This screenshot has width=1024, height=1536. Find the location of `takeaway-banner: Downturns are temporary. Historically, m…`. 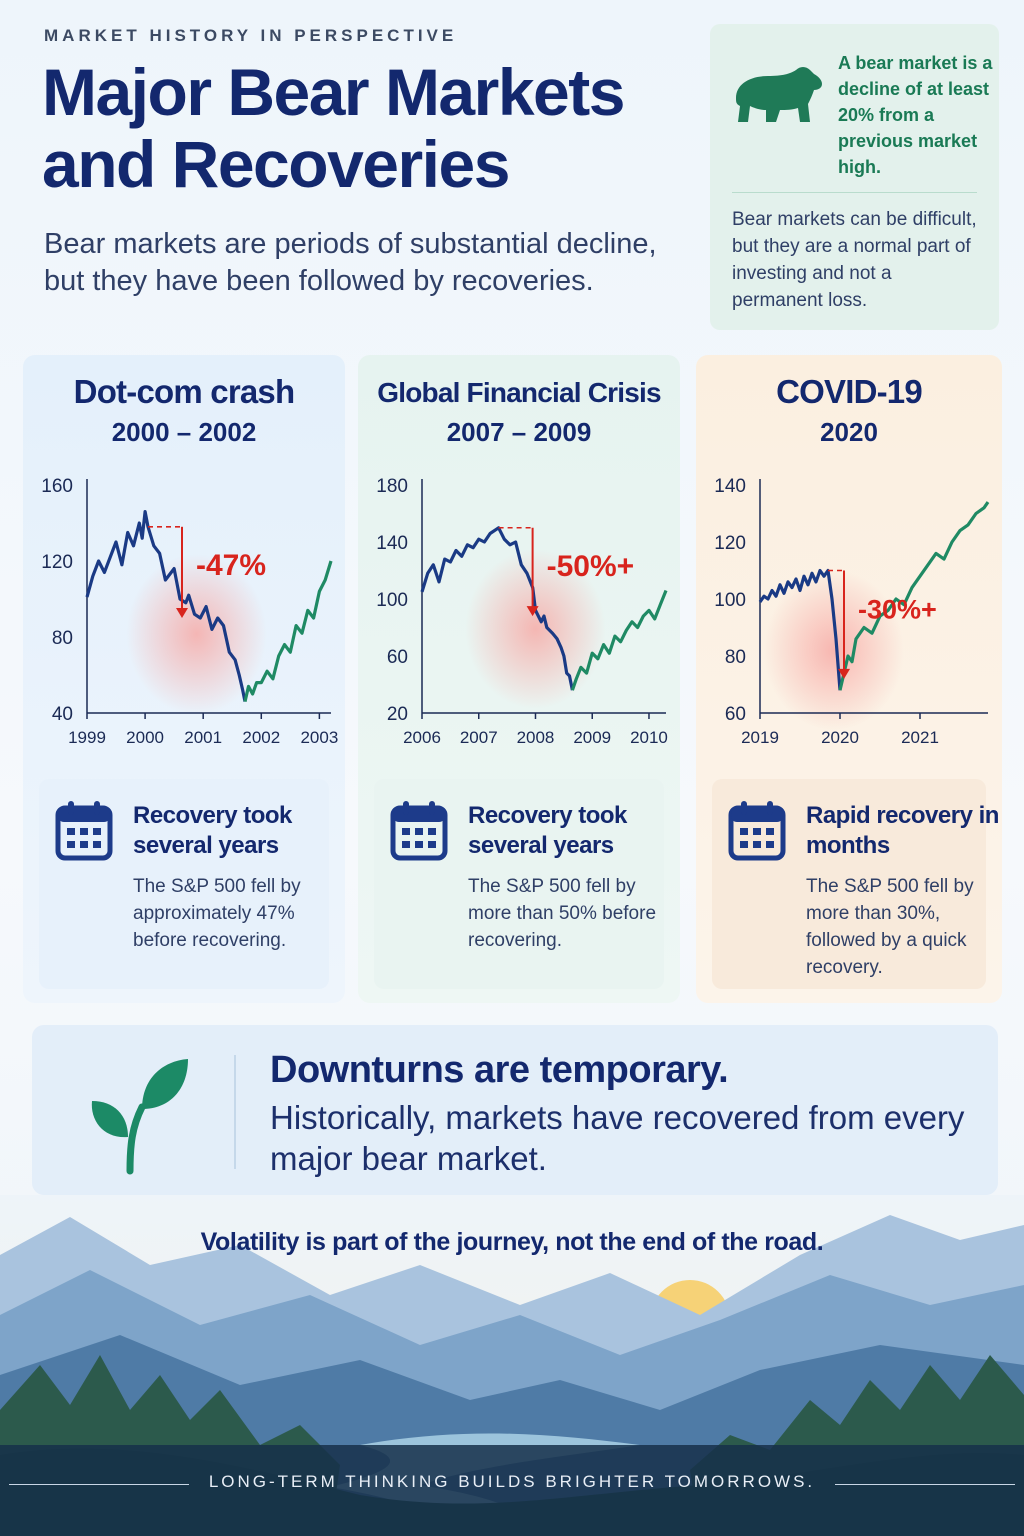

takeaway-banner: Downturns are temporary. Historically, m… is located at coordinates (515, 1110).